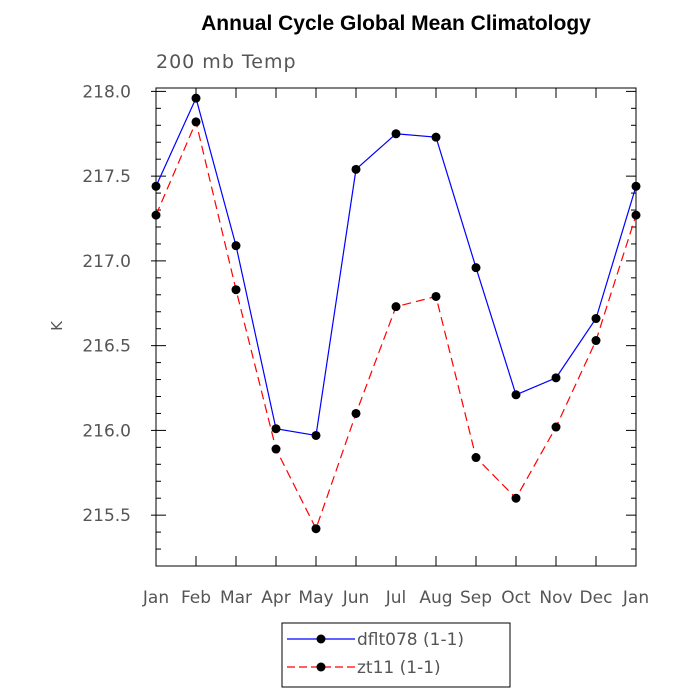 The width and height of the screenshot is (700, 700). Describe the element at coordinates (106, 304) in the screenshot. I see `y-tick-labels: 215.5 216.0 216.5 217.0 217.5 218.0` at that location.